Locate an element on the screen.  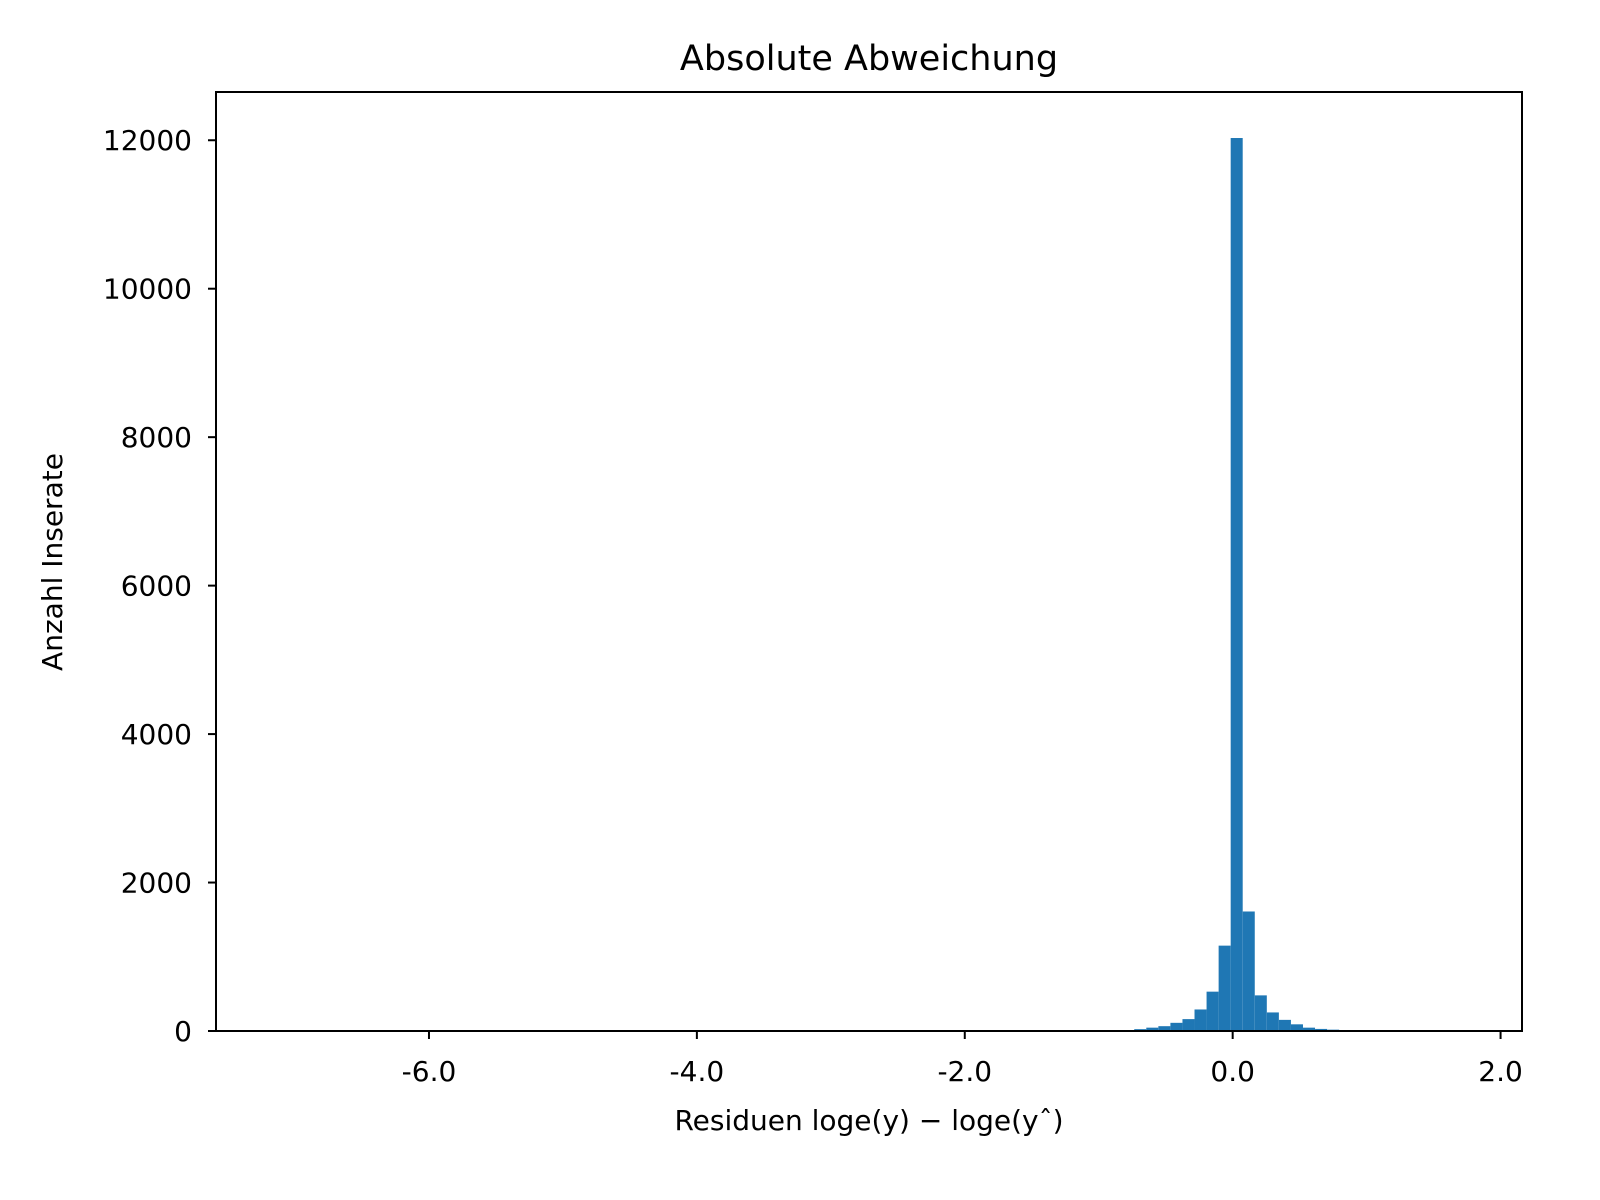
y-tick-label: 8000 is located at coordinates (156, 437).